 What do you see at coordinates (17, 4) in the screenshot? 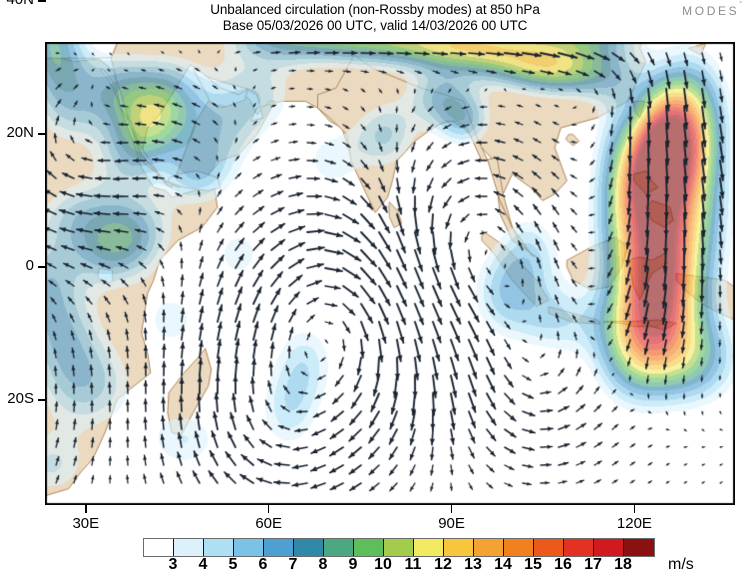
I see `y-axis-label-40N: 40N` at bounding box center [17, 4].